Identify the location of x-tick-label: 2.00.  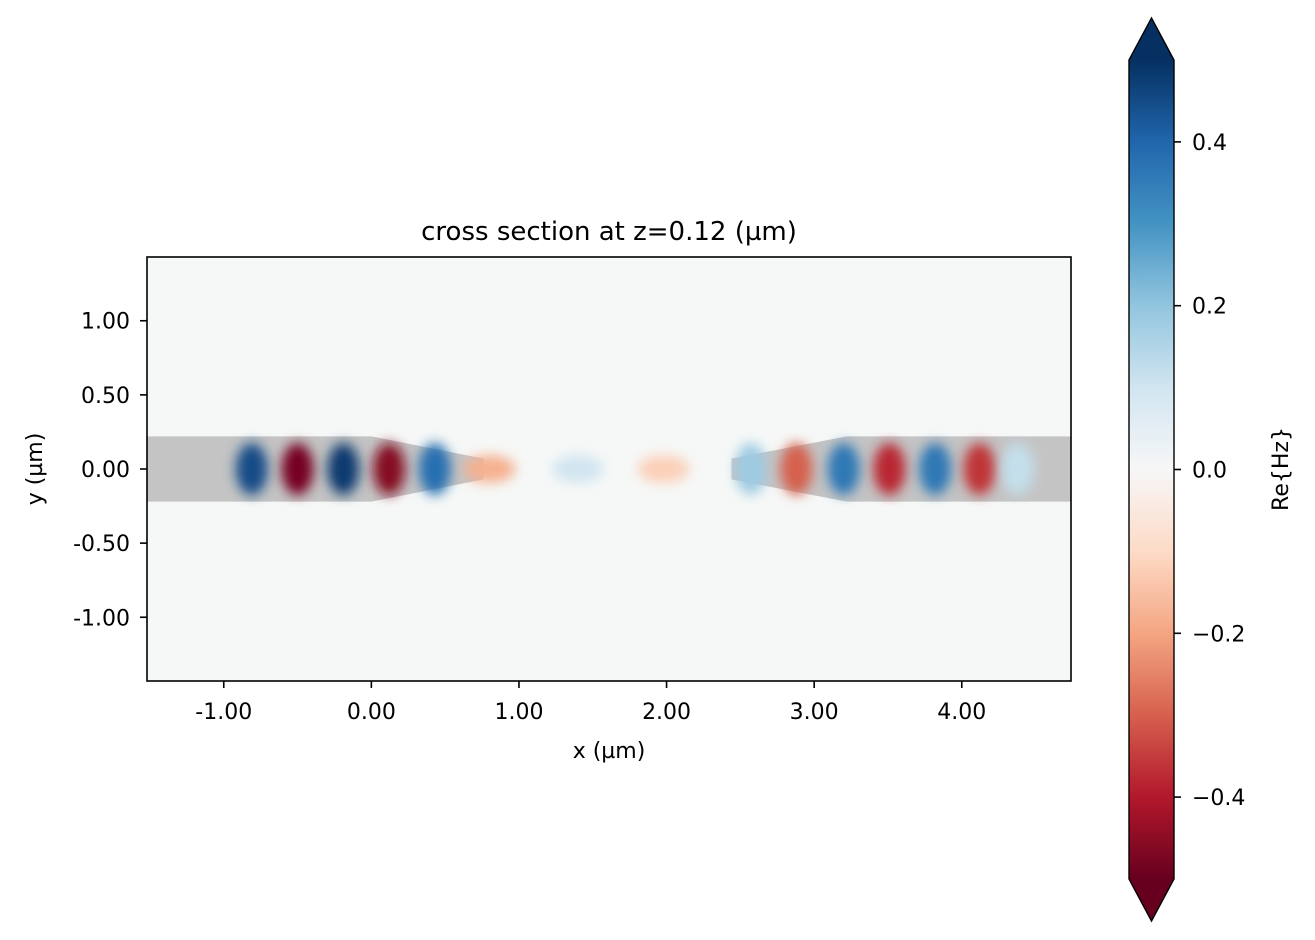
(666, 712).